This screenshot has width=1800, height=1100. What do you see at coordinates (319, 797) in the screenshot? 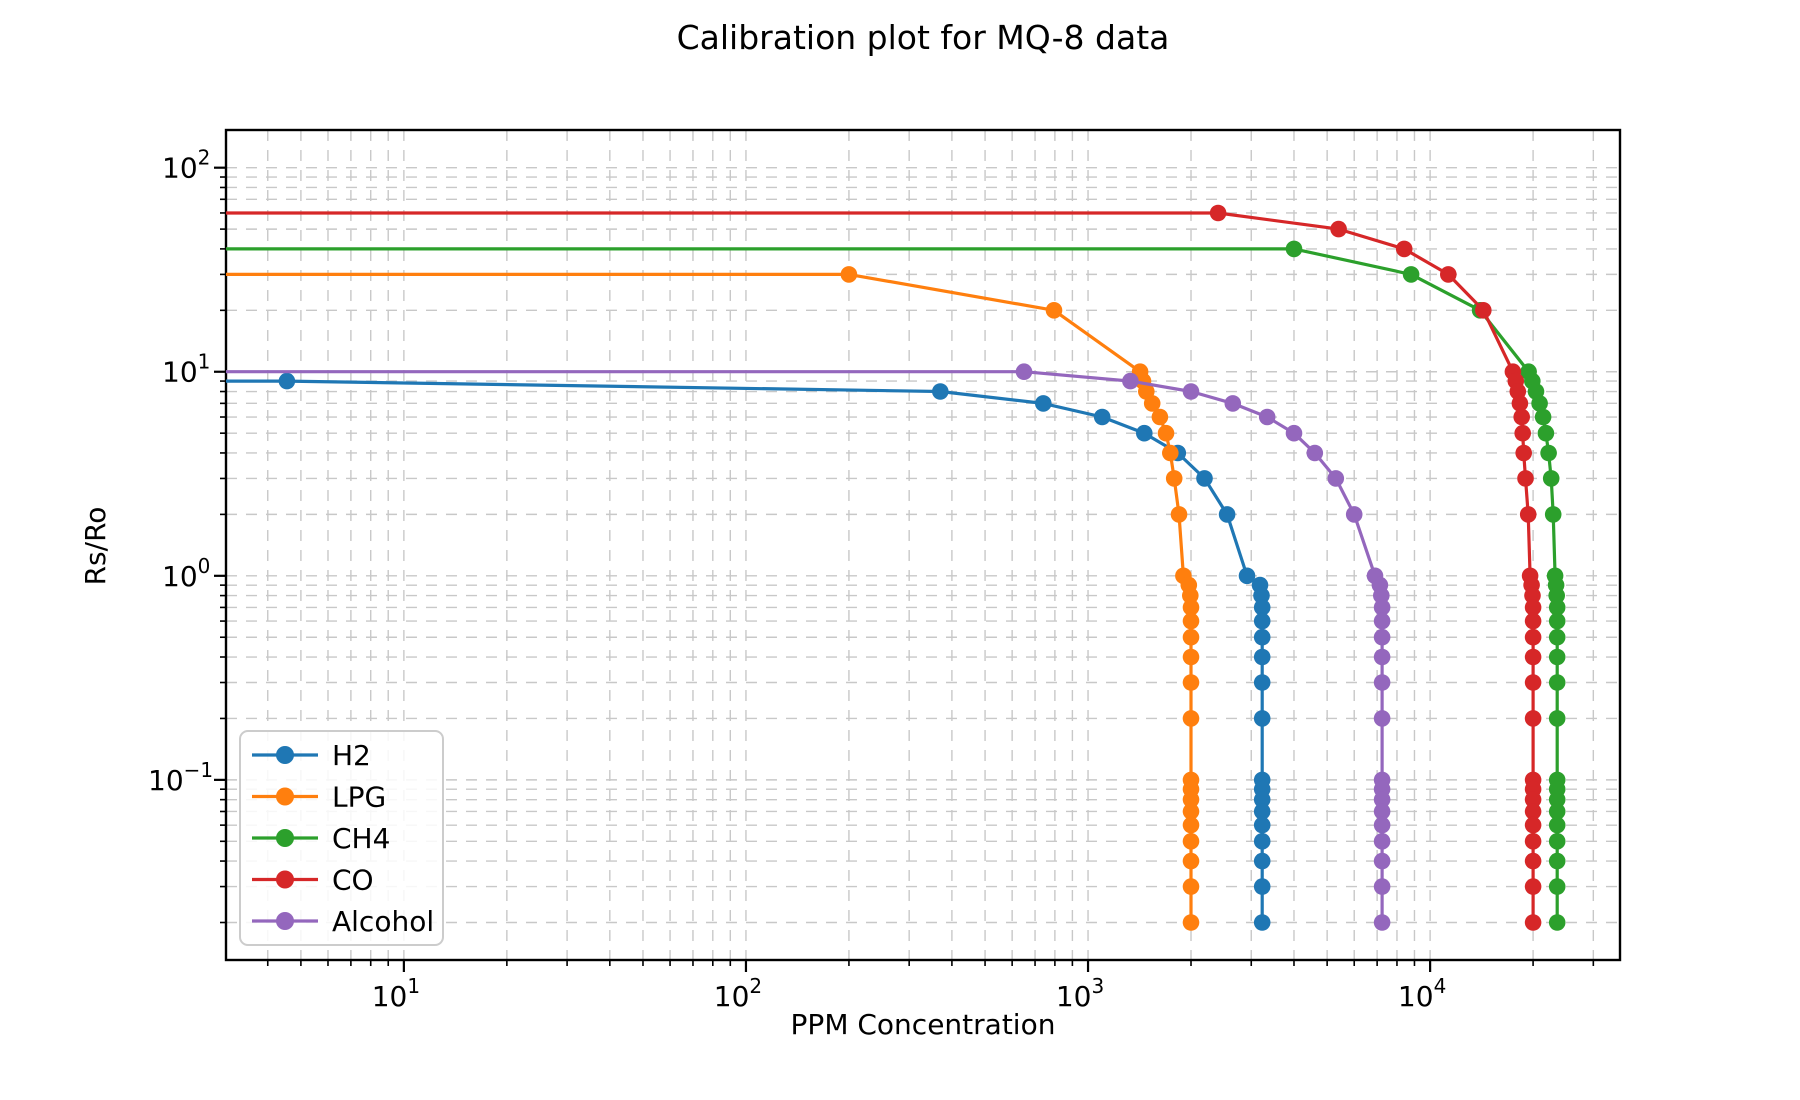
I see `legend-entry-LPG: LPG` at bounding box center [319, 797].